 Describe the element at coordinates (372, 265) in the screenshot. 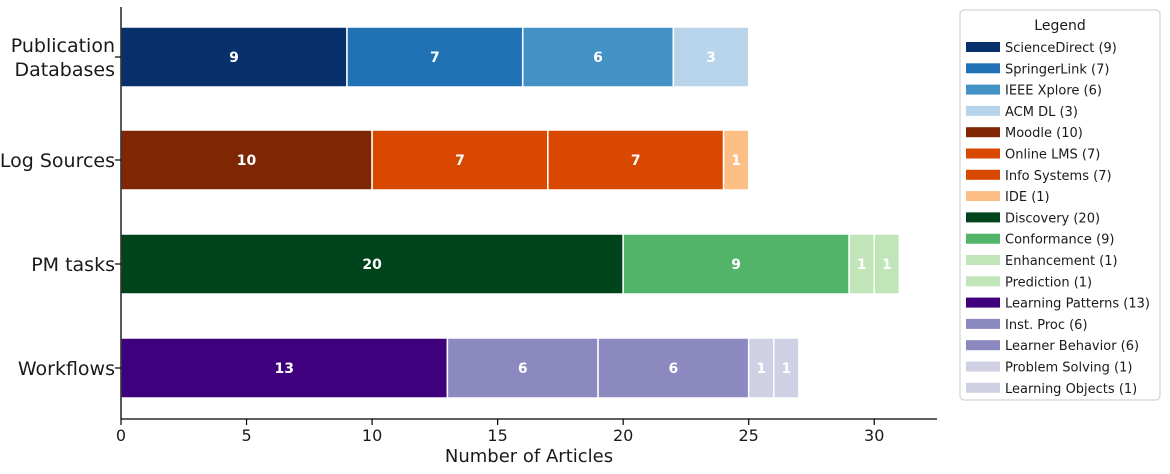

I see `bar-value-label: 20` at that location.